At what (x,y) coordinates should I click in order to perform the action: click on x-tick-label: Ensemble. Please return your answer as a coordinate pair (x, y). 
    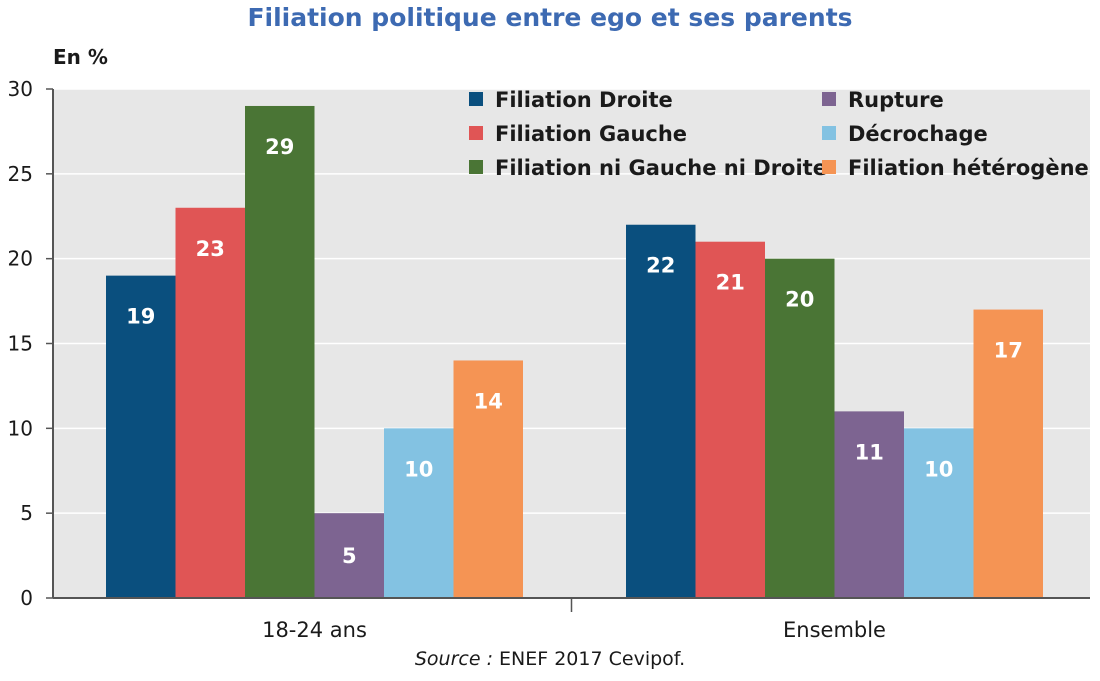
    Looking at the image, I should click on (834, 630).